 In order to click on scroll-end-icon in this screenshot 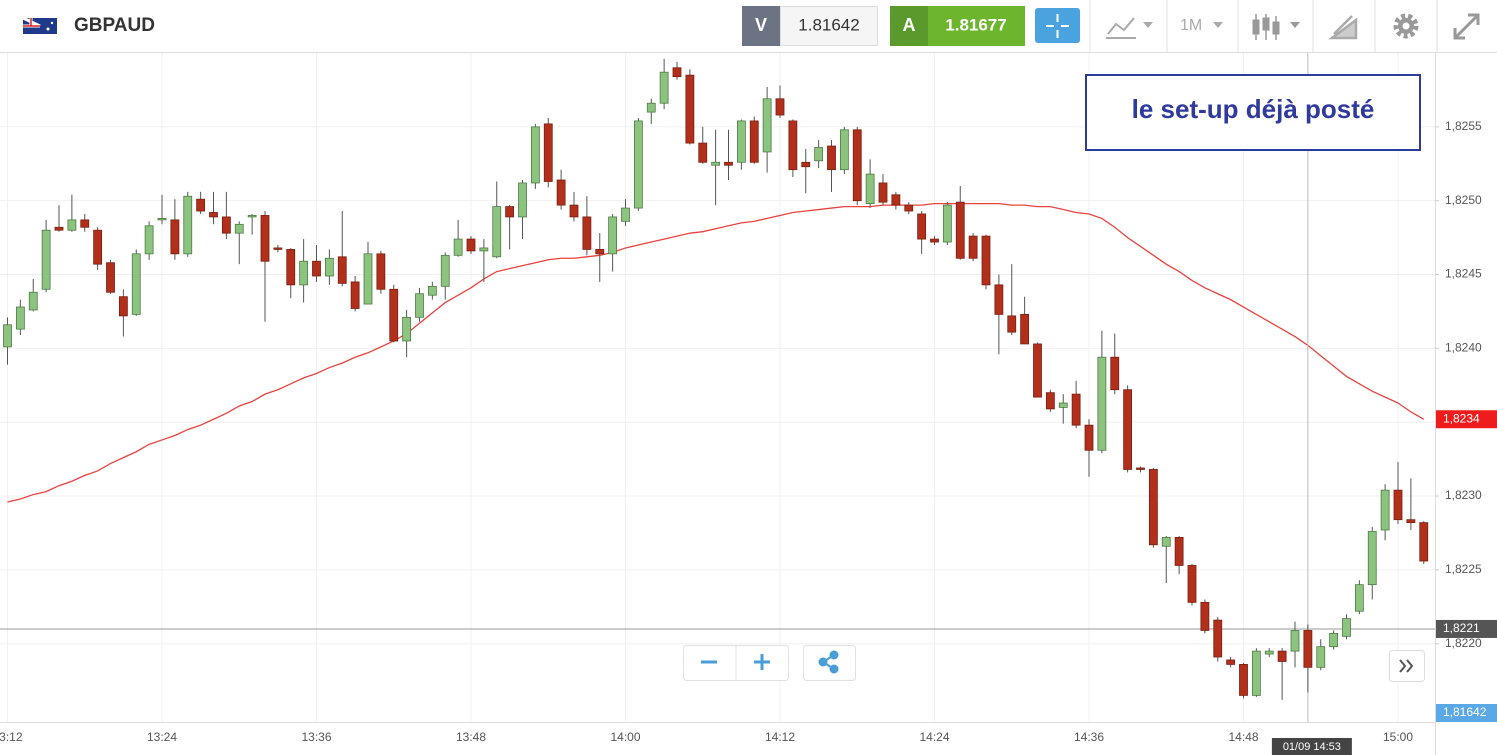, I will do `click(1406, 666)`.